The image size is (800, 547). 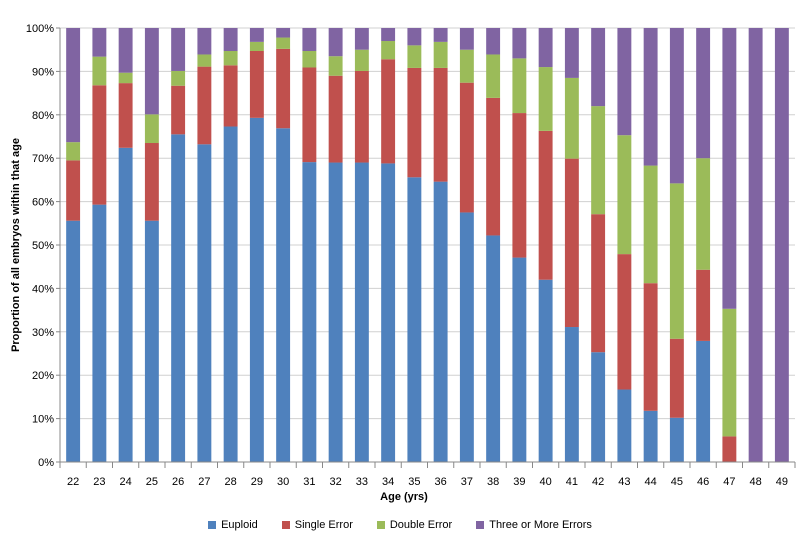 I want to click on legend-item-three-or-more-errors: Three or More Errors, so click(x=534, y=525).